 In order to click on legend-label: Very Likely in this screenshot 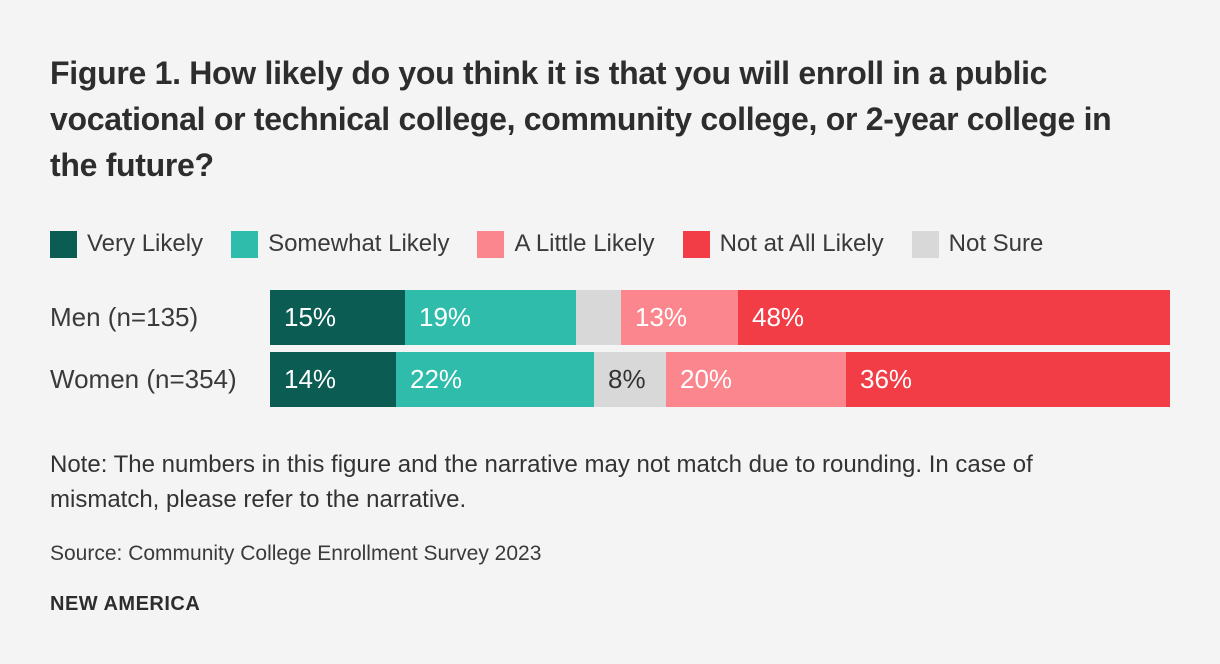, I will do `click(145, 243)`.